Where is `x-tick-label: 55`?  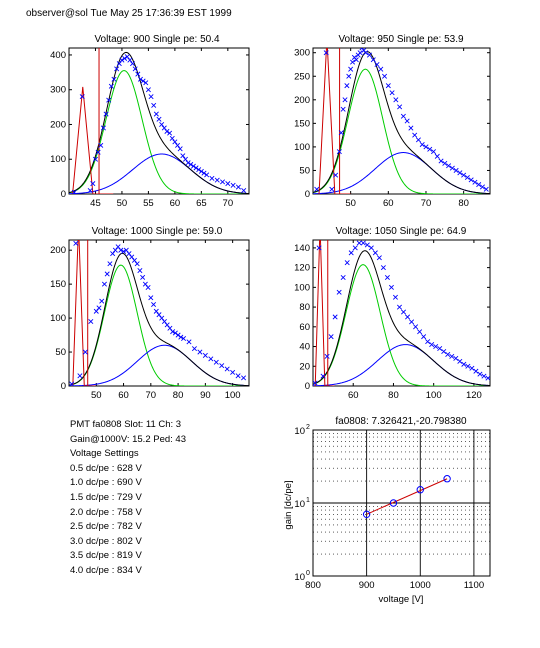
x-tick-label: 55 is located at coordinates (148, 203).